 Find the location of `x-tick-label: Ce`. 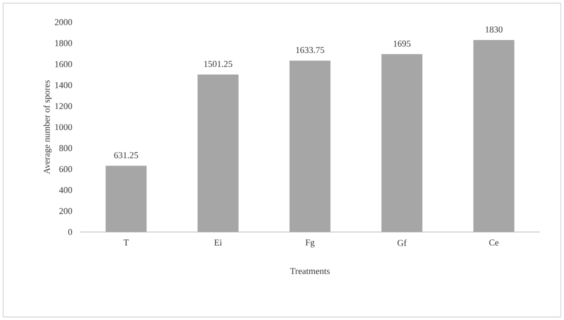

x-tick-label: Ce is located at coordinates (494, 242).